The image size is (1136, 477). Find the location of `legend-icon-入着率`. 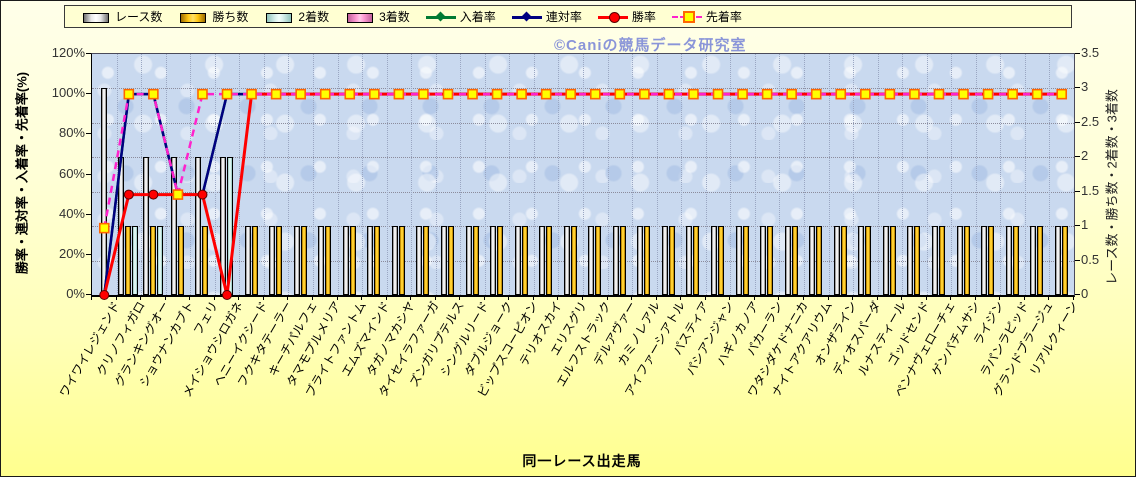

legend-icon-入着率 is located at coordinates (440, 17).